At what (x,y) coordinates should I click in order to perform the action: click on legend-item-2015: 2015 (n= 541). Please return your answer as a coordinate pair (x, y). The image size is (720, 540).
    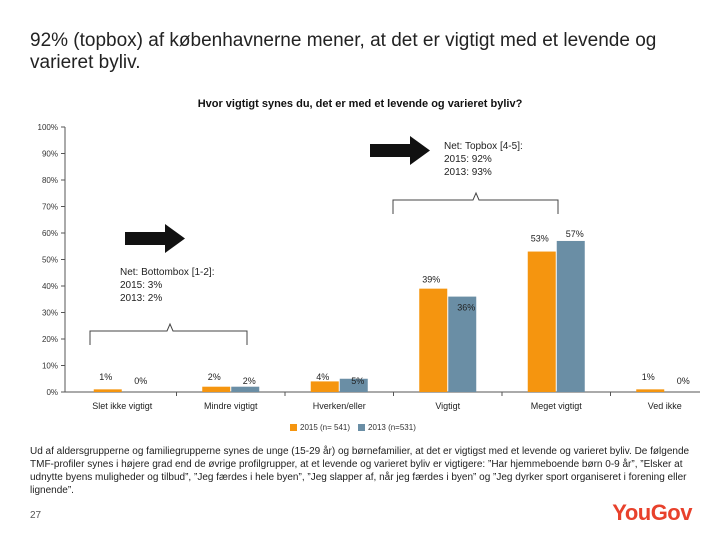
    Looking at the image, I should click on (320, 427).